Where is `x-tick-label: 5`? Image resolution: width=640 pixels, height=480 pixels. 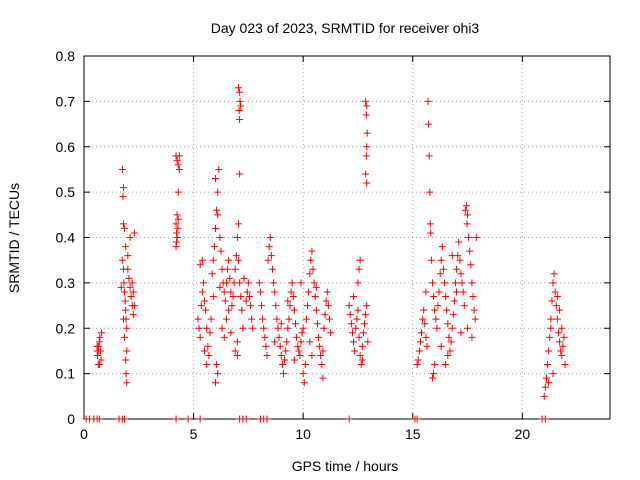 x-tick-label: 5 is located at coordinates (194, 434).